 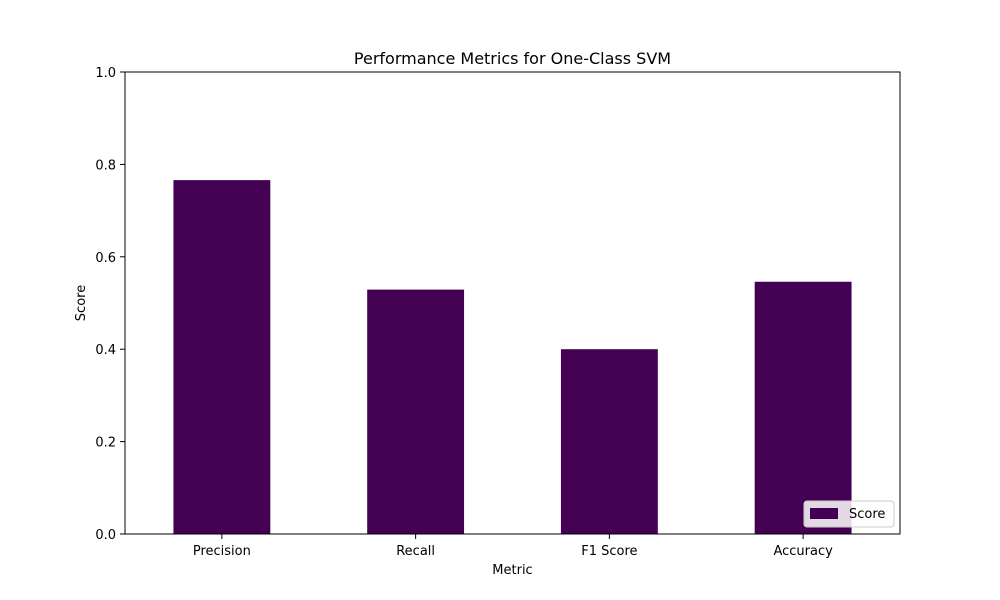 I want to click on y-axis: 0.0 0.2 0.4 0.6 0.8 1.0, so click(x=110, y=304).